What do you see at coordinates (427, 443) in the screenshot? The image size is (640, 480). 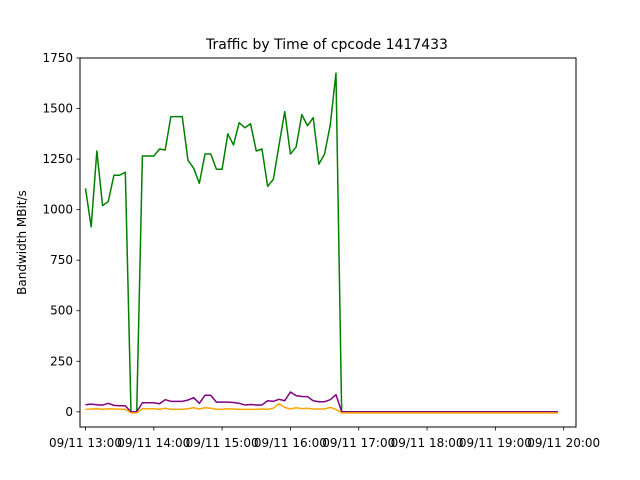 I see `x-tick-label: 09/11 18:00` at bounding box center [427, 443].